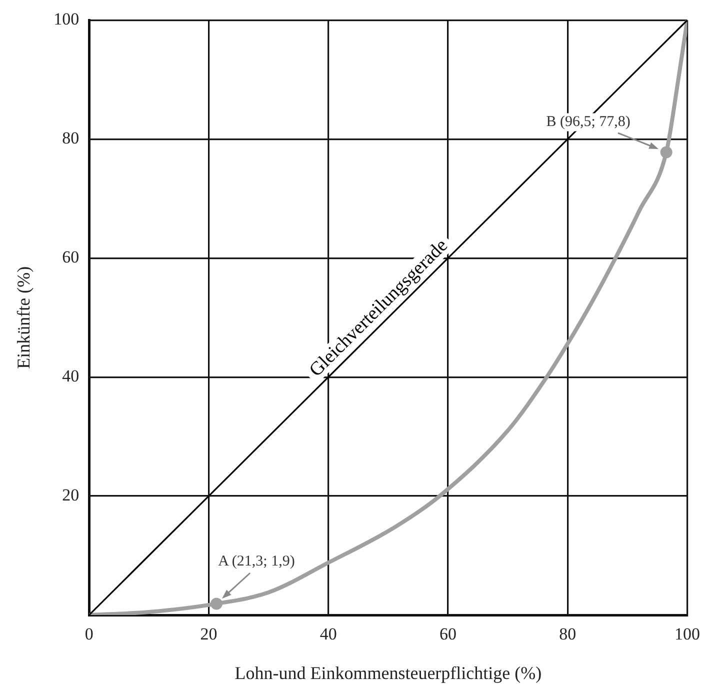 The width and height of the screenshot is (710, 699). Describe the element at coordinates (71, 257) in the screenshot. I see `y-tick-label: 60` at that location.